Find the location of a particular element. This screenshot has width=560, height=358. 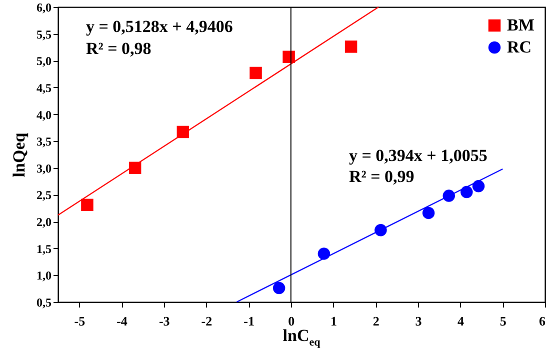

annotation: R² = 0,99 is located at coordinates (381, 176).